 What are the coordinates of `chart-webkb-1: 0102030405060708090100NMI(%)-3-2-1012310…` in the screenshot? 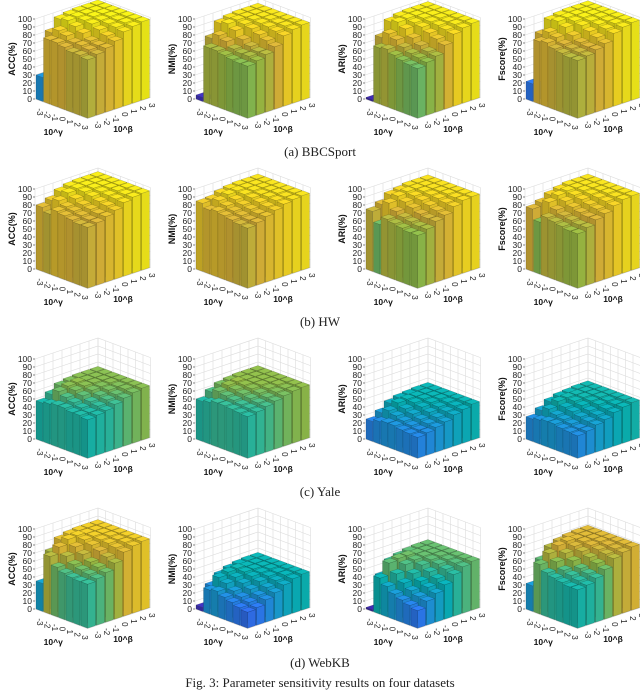 It's located at (241, 577).